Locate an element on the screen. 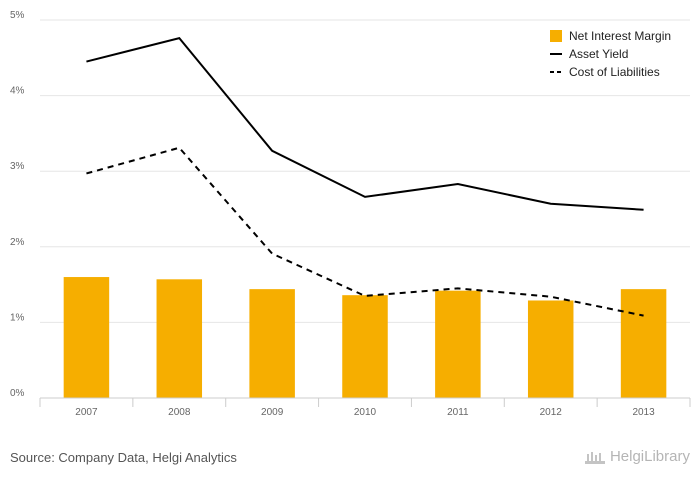  x-tick-label: 2007 is located at coordinates (86, 412).